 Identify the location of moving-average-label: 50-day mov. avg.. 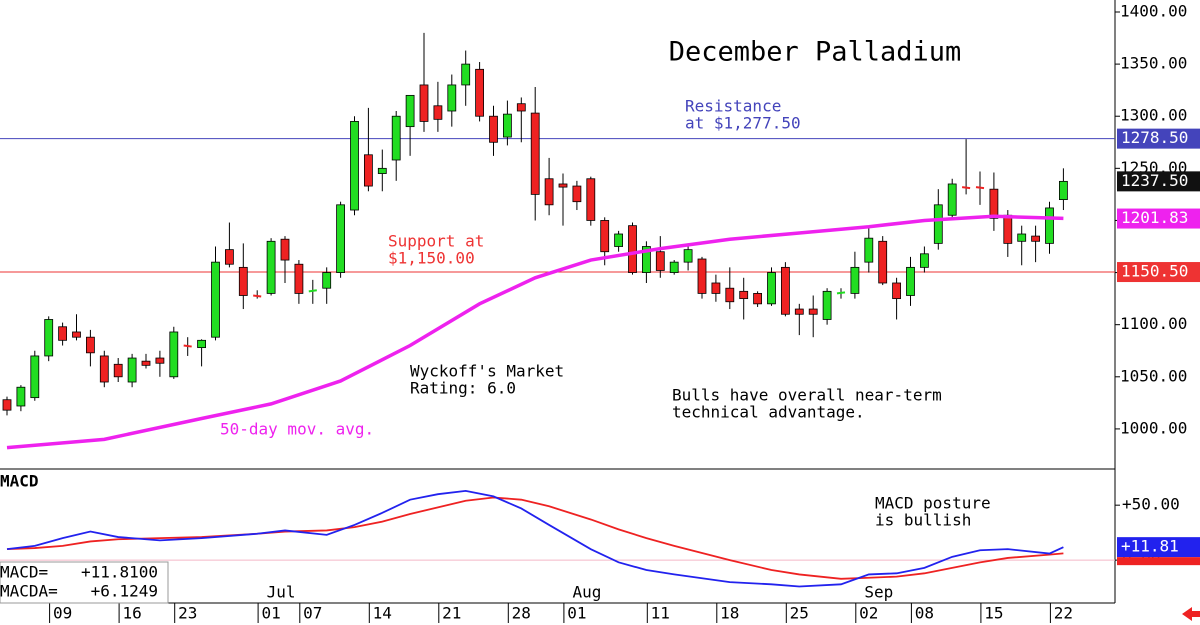
(297, 429).